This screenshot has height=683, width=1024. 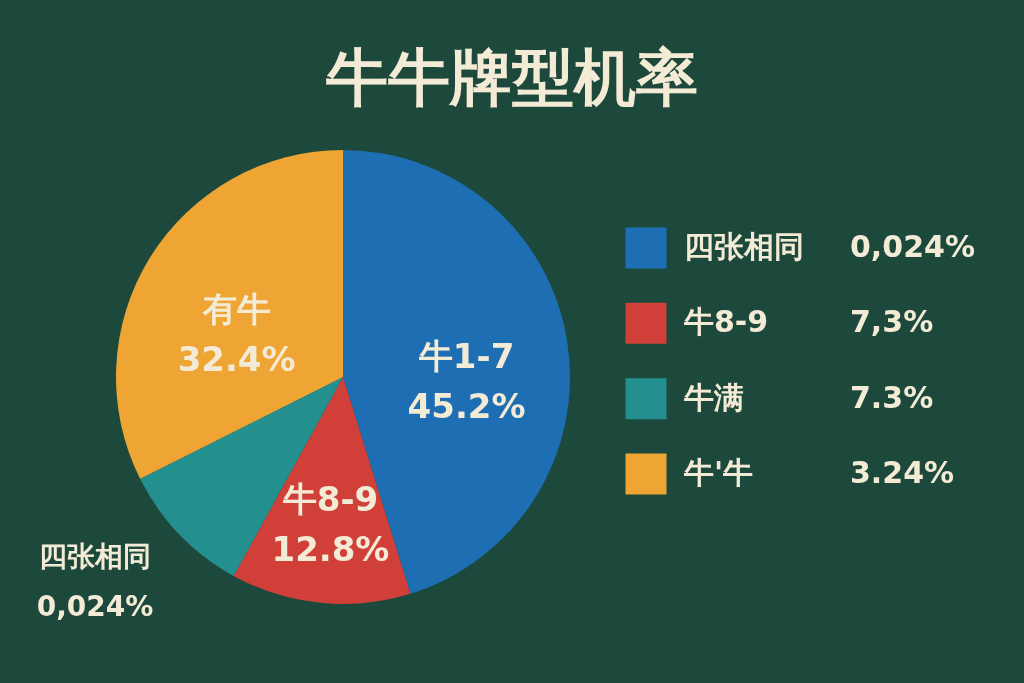 What do you see at coordinates (902, 472) in the screenshot?
I see `text: 3.24%` at bounding box center [902, 472].